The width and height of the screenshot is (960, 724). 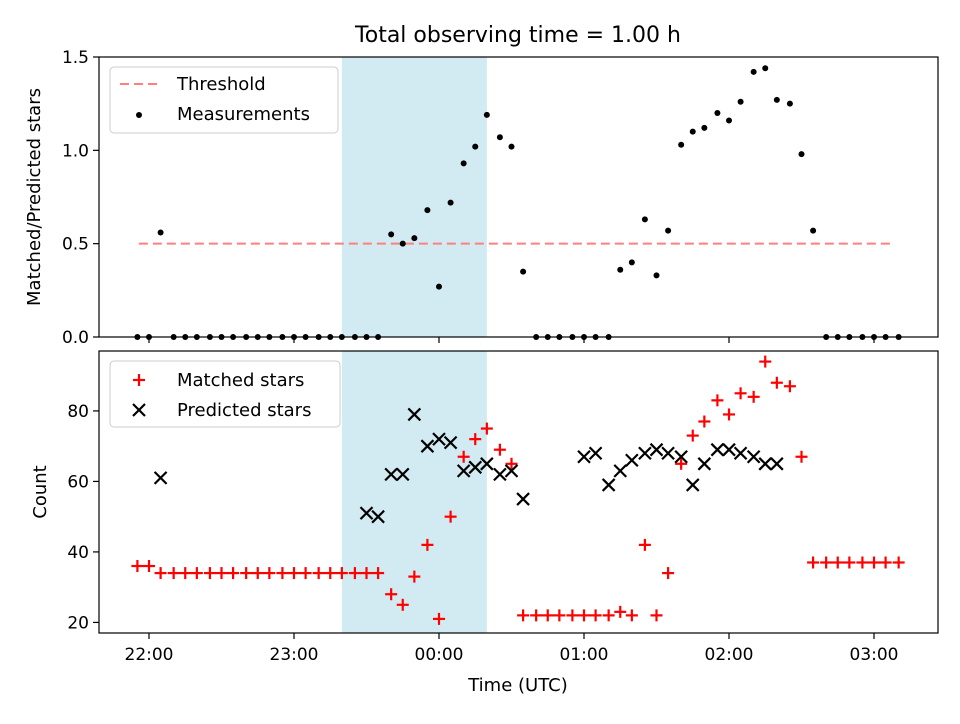 What do you see at coordinates (225, 394) in the screenshot?
I see `bottom-legend: Matched stars Predicted stars` at bounding box center [225, 394].